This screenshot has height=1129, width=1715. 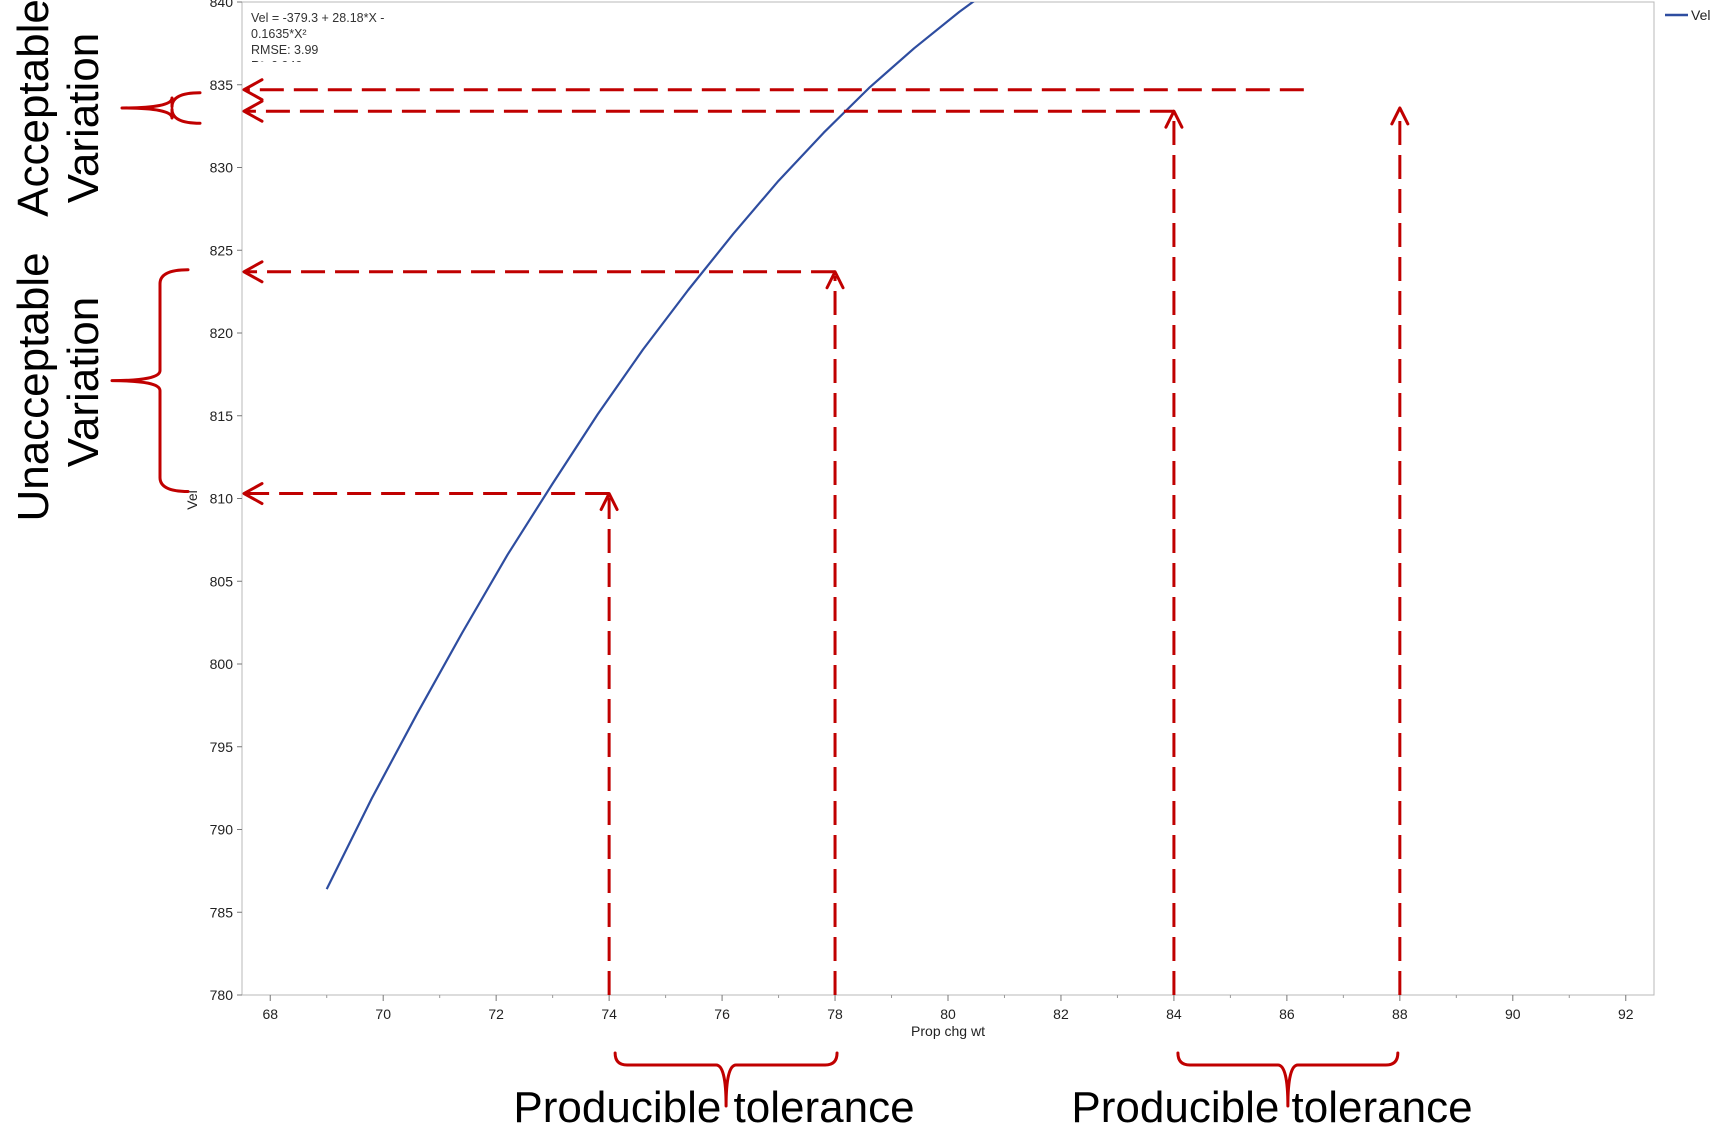 I want to click on y-tick-label: 830, so click(x=222, y=168).